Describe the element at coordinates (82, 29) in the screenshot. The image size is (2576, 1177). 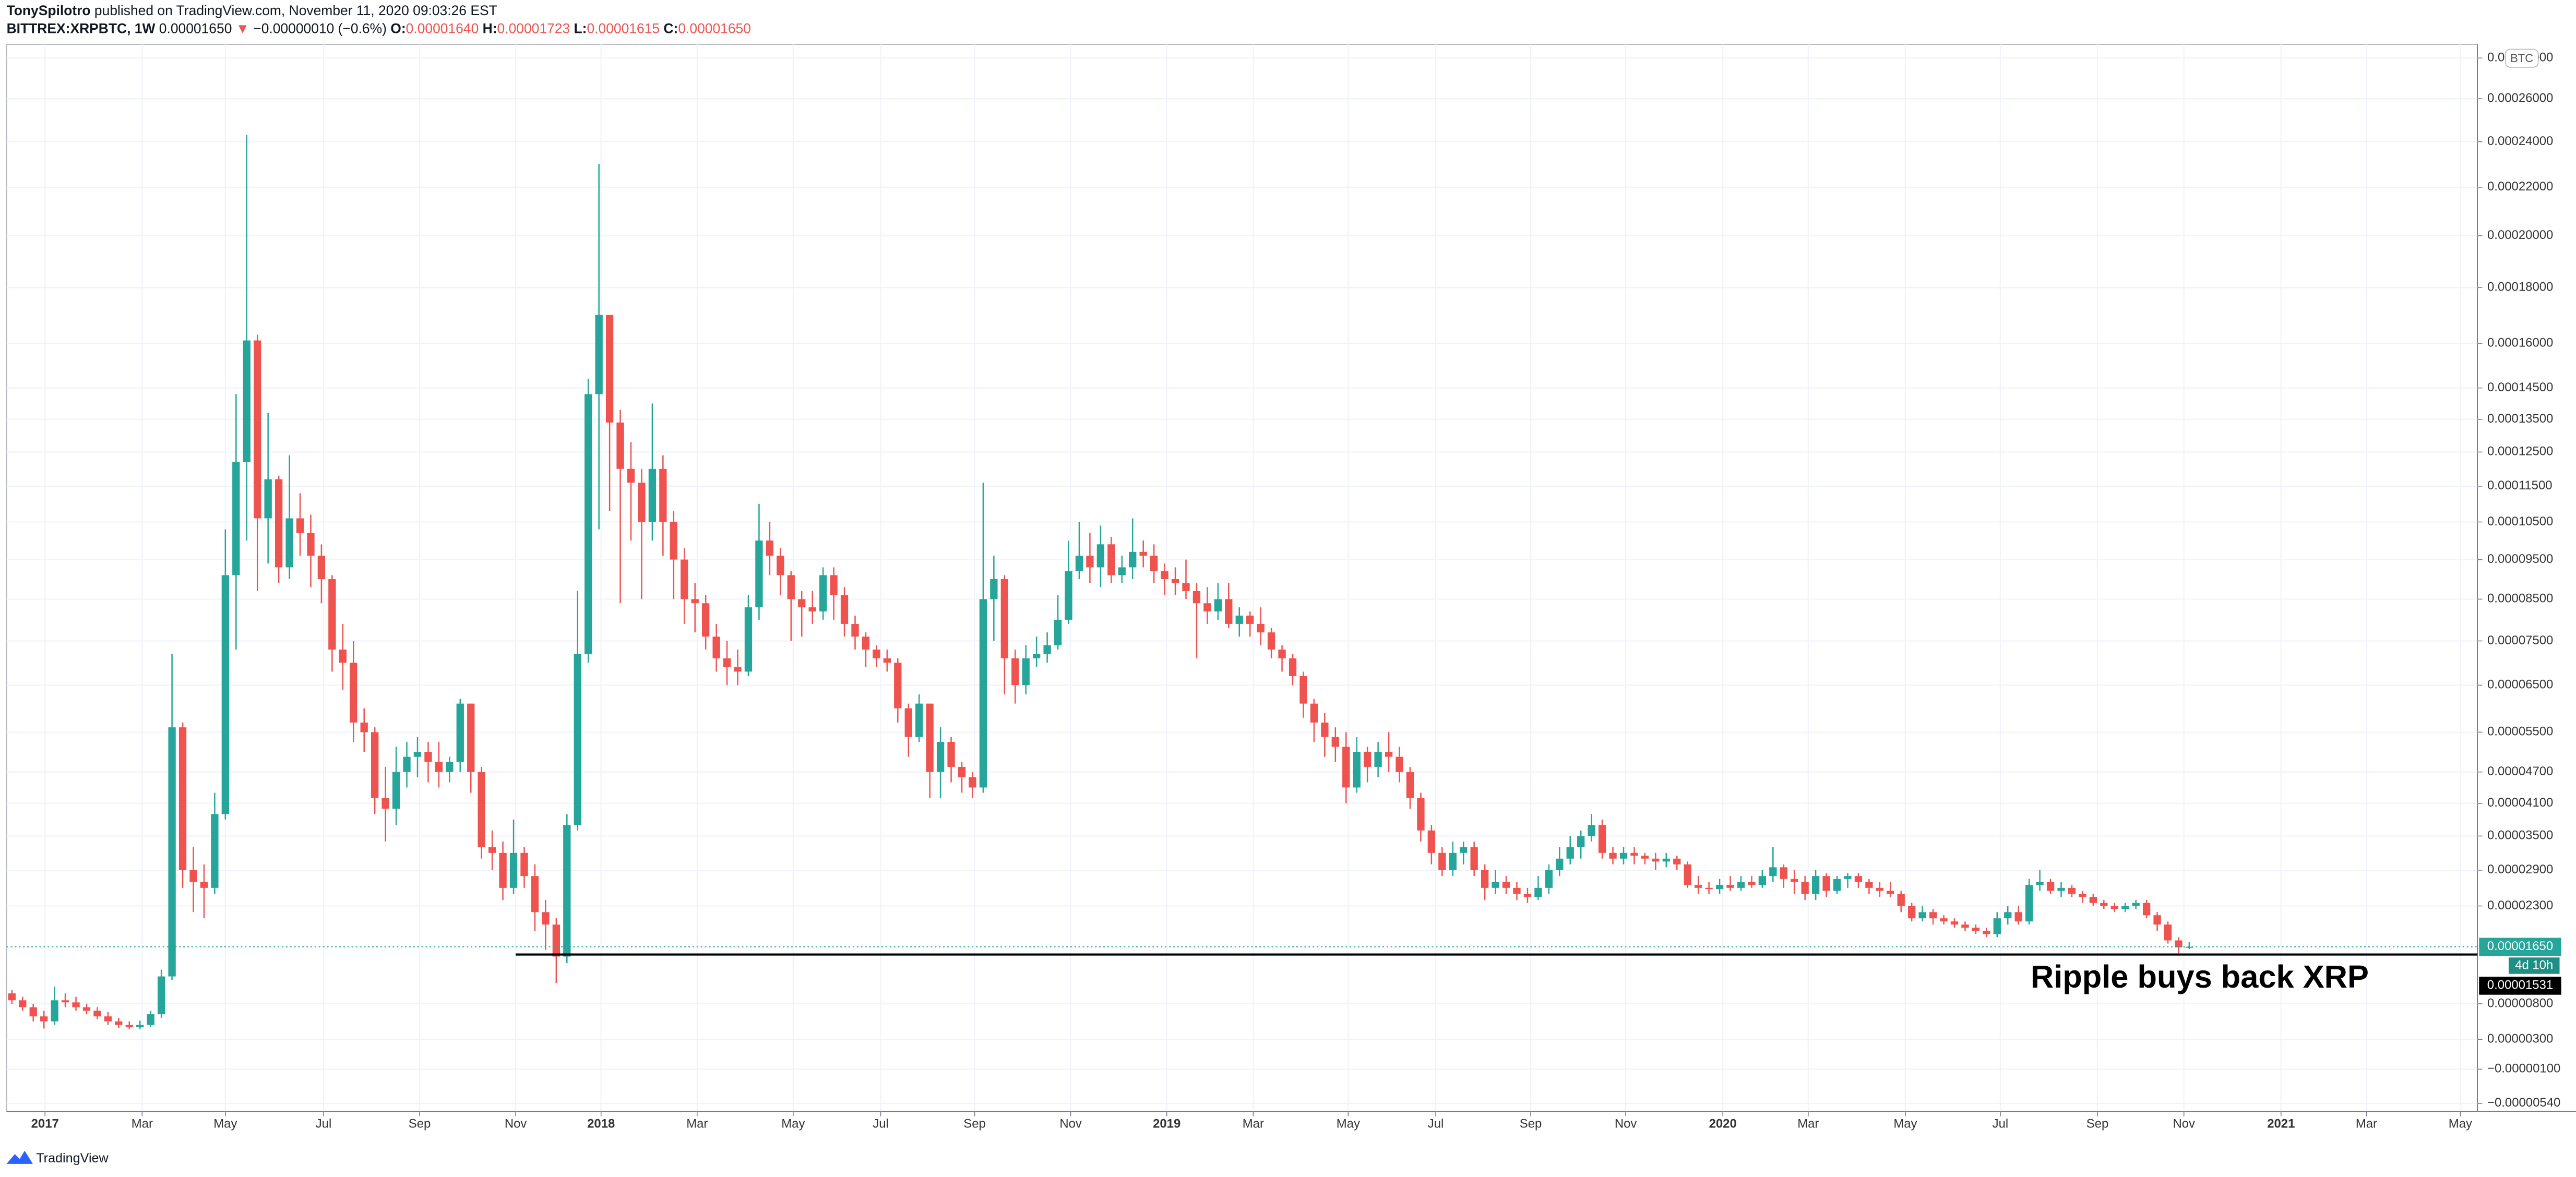
I see `symbol: BITTREX:XRPBTC, 1W` at that location.